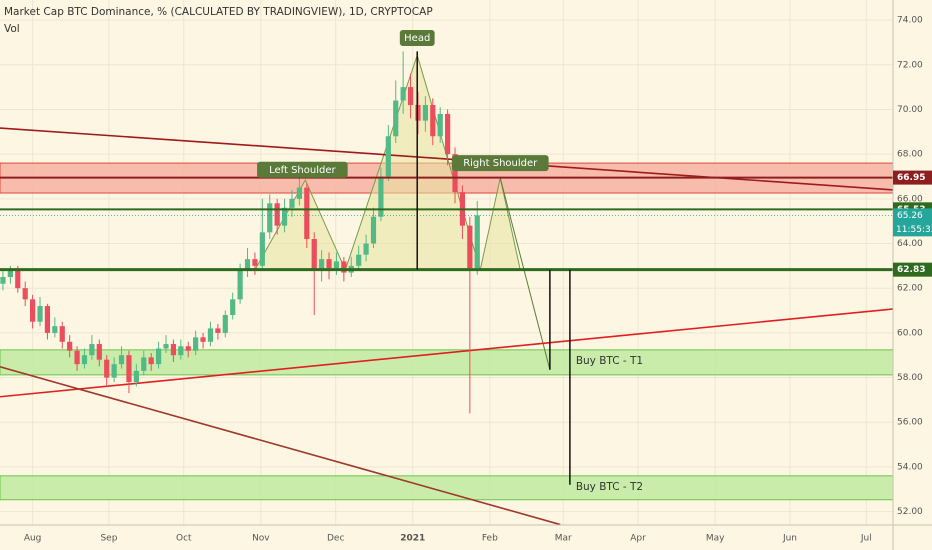 The height and width of the screenshot is (550, 932). Describe the element at coordinates (910, 333) in the screenshot. I see `y-tick-label: 60.00` at that location.